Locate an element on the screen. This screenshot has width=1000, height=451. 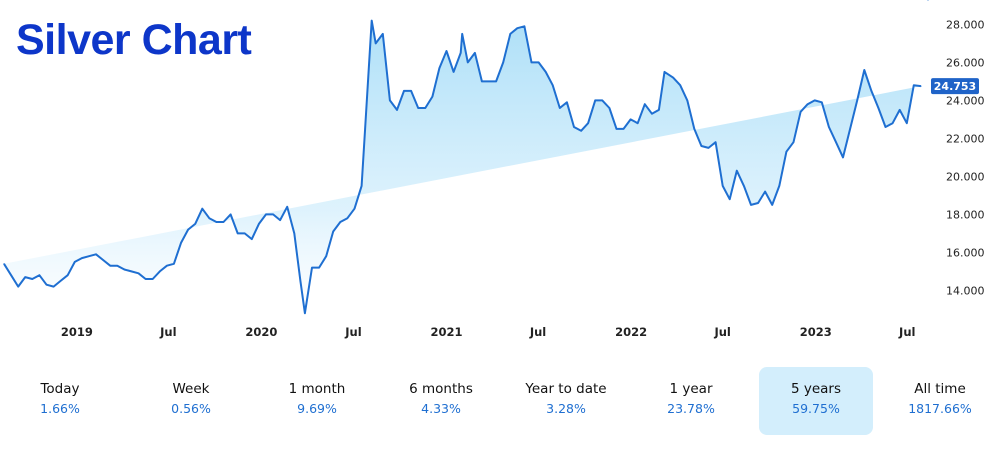
period-change: 4.33% is located at coordinates (441, 408).